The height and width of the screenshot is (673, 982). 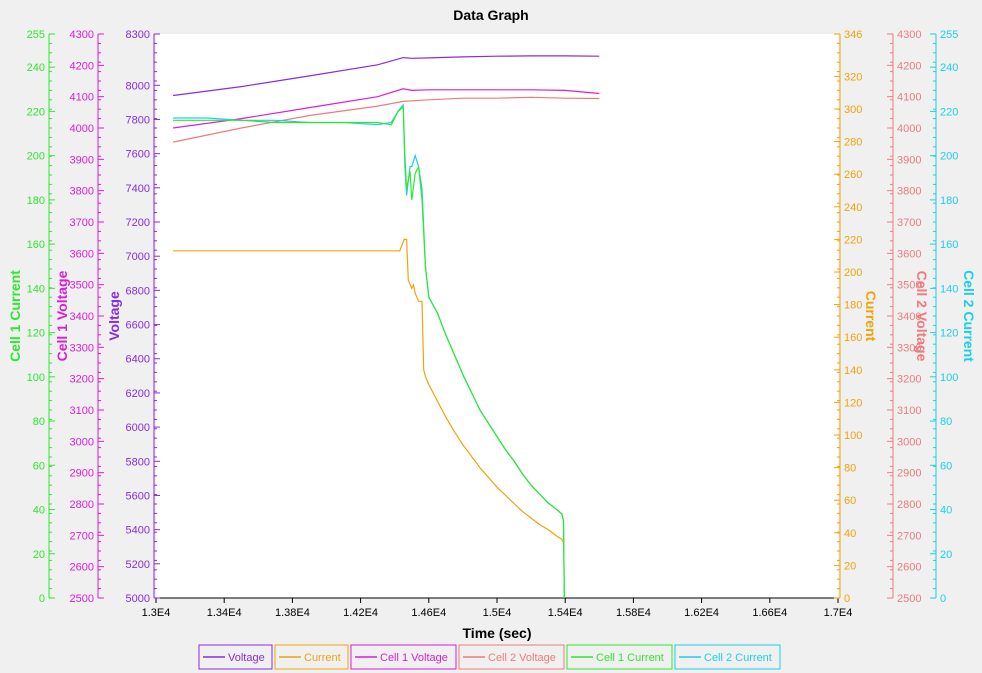 I want to click on current-tick-label: 100, so click(x=853, y=436).